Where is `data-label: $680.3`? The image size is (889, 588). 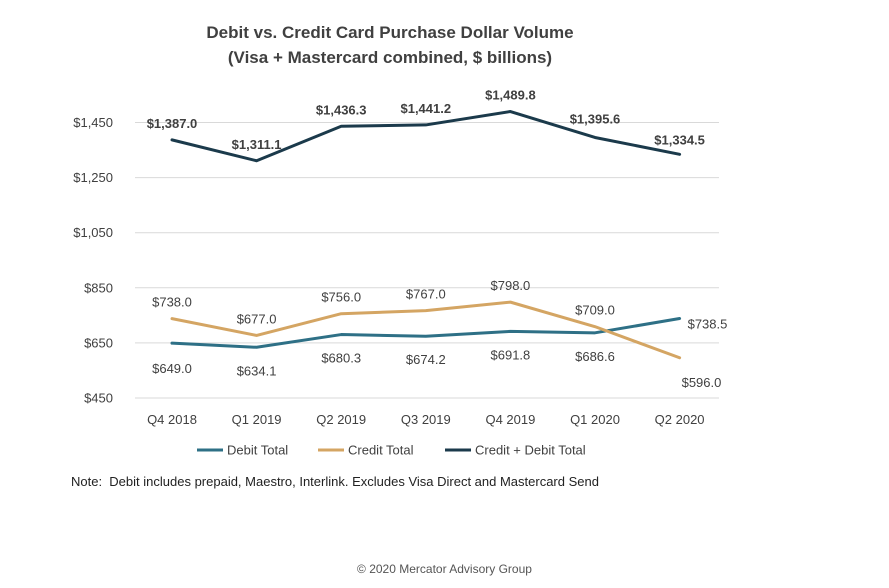
data-label: $680.3 is located at coordinates (341, 358).